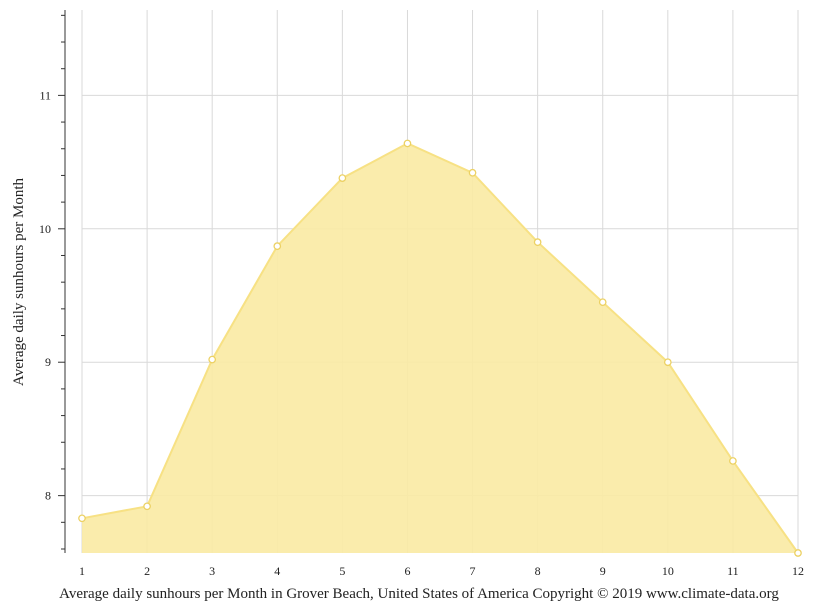  What do you see at coordinates (668, 571) in the screenshot?
I see `x-tick-label-10: 10` at bounding box center [668, 571].